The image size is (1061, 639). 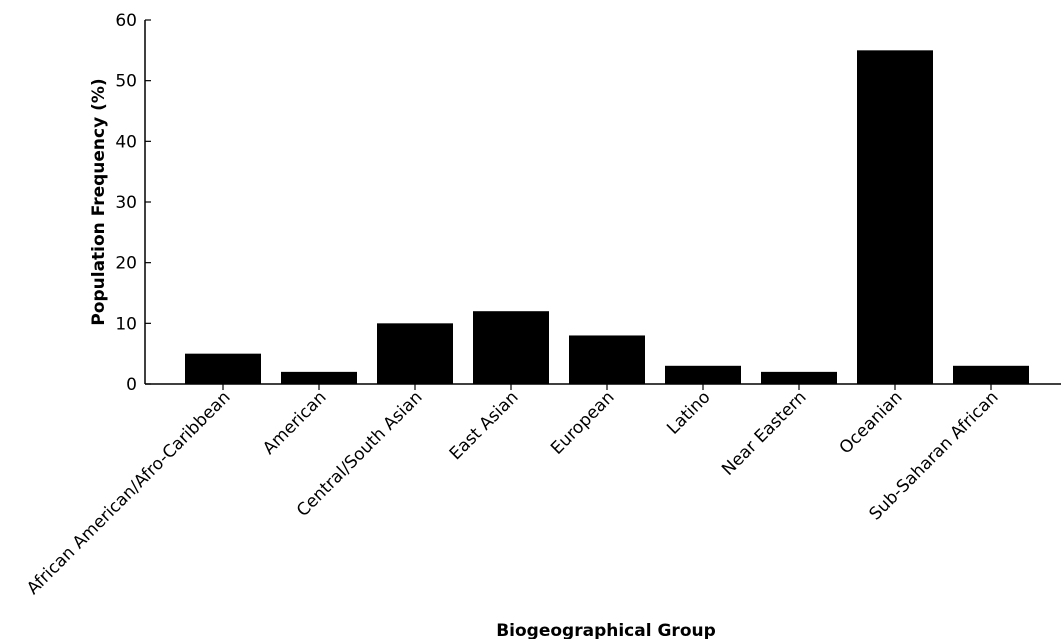 I want to click on y-tick-label: 40, so click(x=126, y=142).